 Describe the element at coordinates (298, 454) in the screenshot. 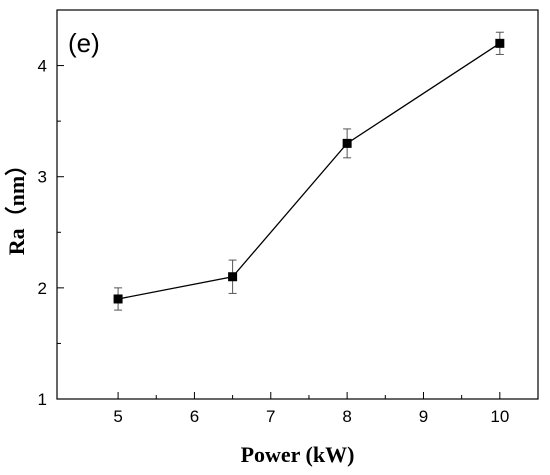

I see `x-axis-title: Power (kW)` at that location.